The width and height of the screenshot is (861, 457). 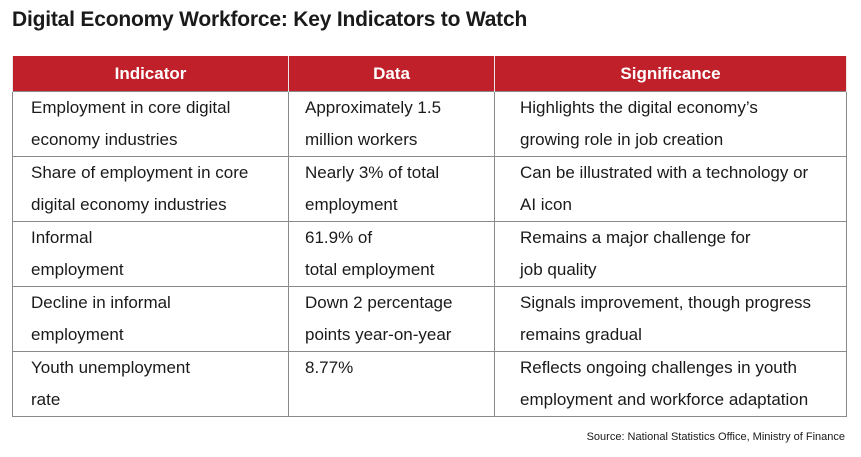 What do you see at coordinates (150, 254) in the screenshot?
I see `indicator-cell: Informal employment` at bounding box center [150, 254].